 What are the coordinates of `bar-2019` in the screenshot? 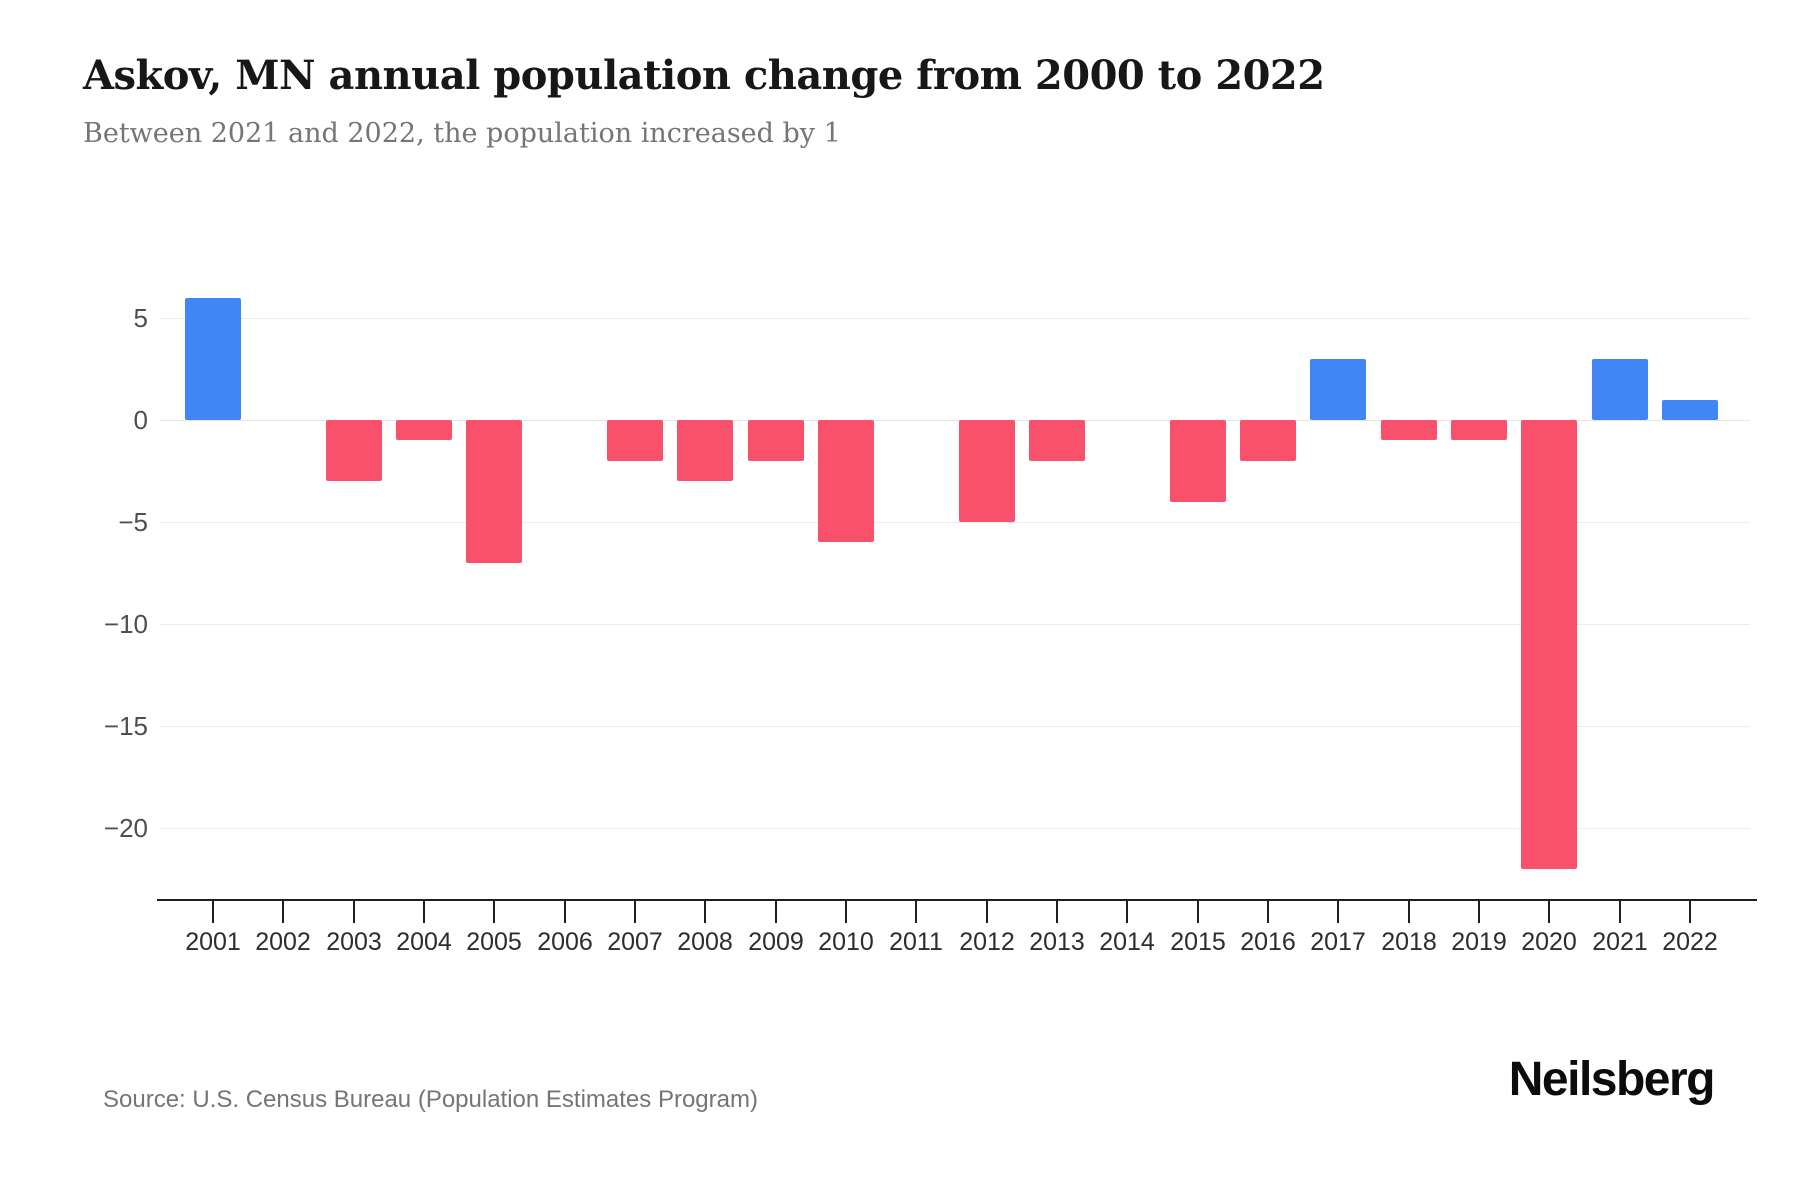 It's located at (1479, 430).